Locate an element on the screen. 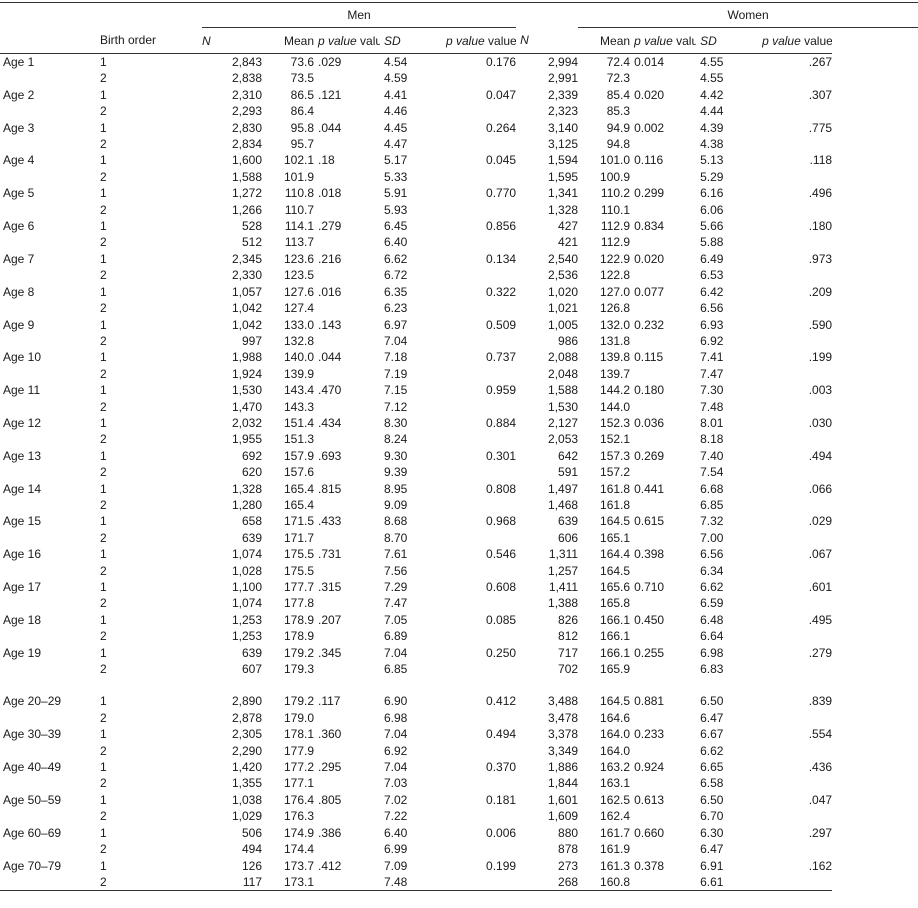 This screenshot has width=918, height=908. cell-women-mean: 164.6 is located at coordinates (615, 717).